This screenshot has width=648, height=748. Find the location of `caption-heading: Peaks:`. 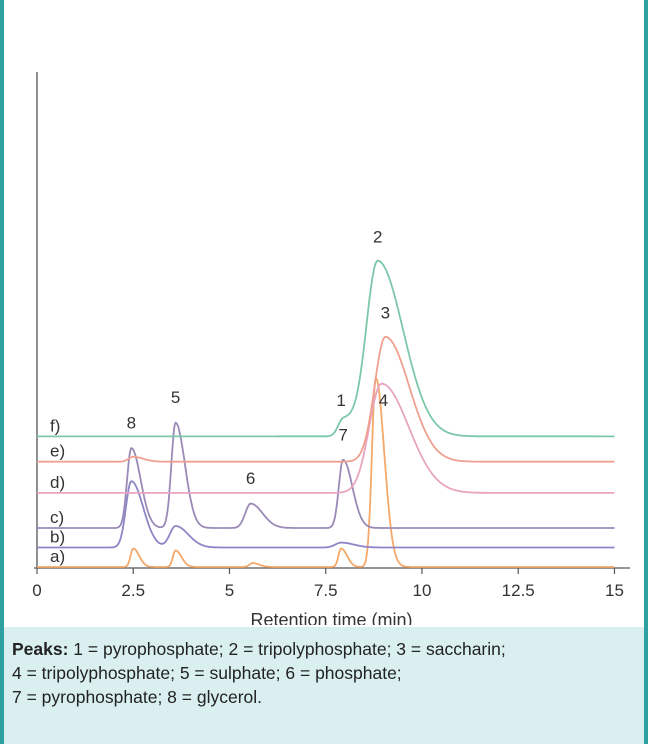

caption-heading: Peaks: is located at coordinates (40, 649).